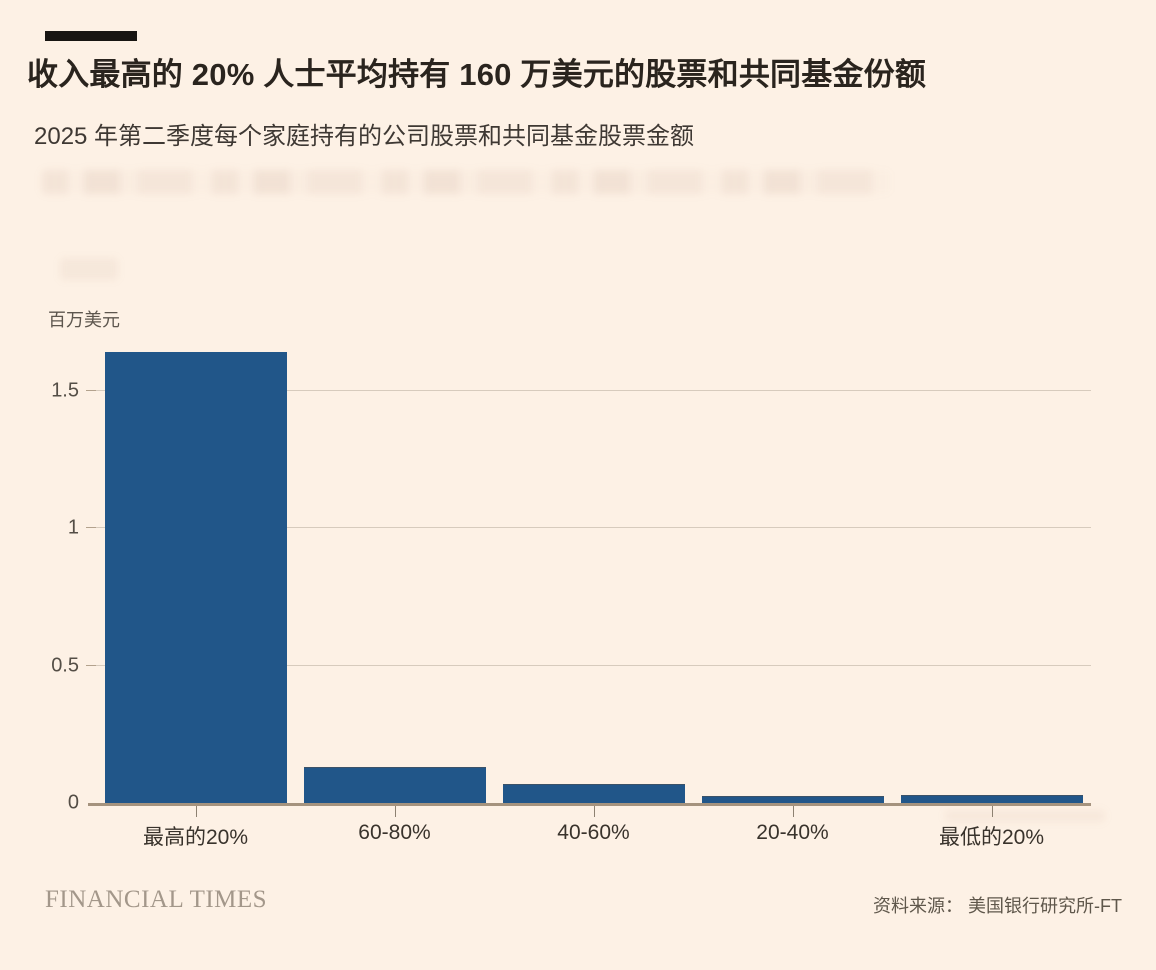  I want to click on x-tick-label: 最高的20%, so click(195, 837).